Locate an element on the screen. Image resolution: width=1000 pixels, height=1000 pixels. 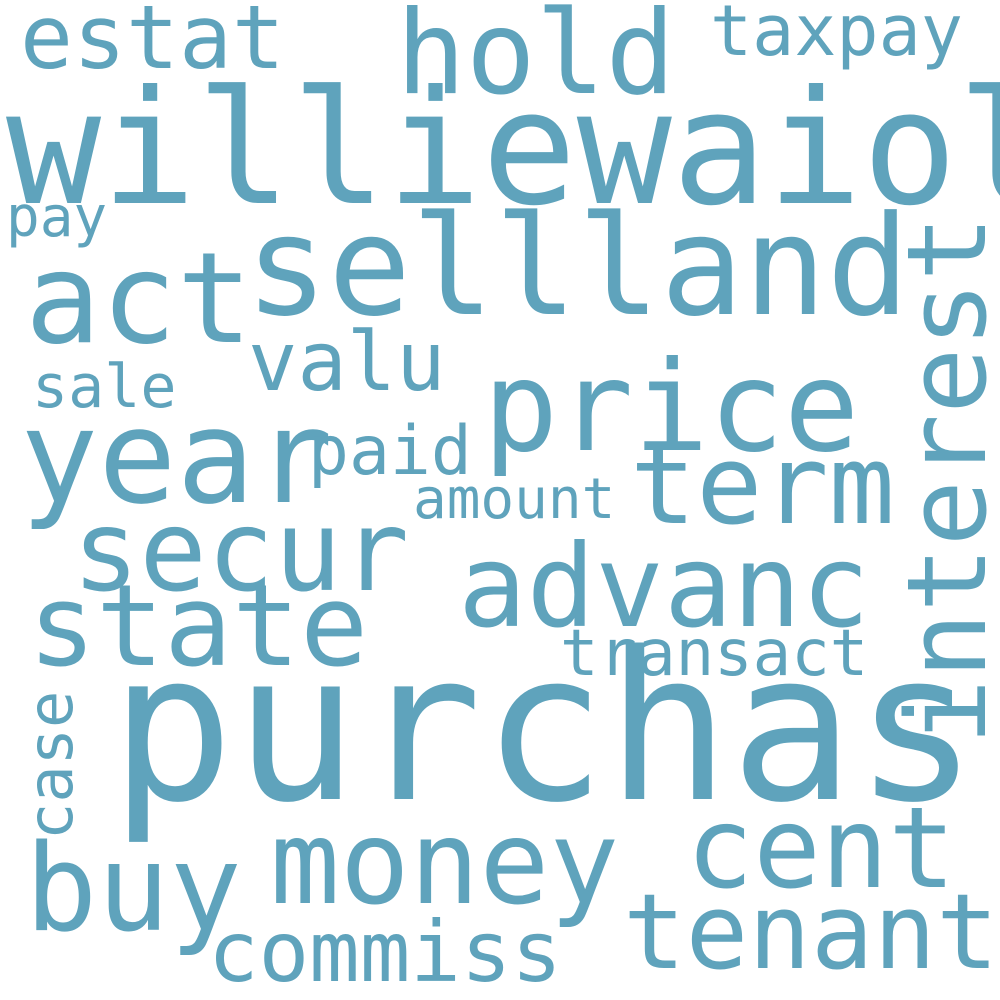
word-state: state is located at coordinates (198, 626).